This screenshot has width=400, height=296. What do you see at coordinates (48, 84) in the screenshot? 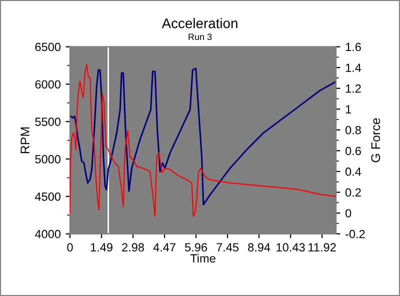
I see `y-tick-label: 6000` at bounding box center [48, 84].